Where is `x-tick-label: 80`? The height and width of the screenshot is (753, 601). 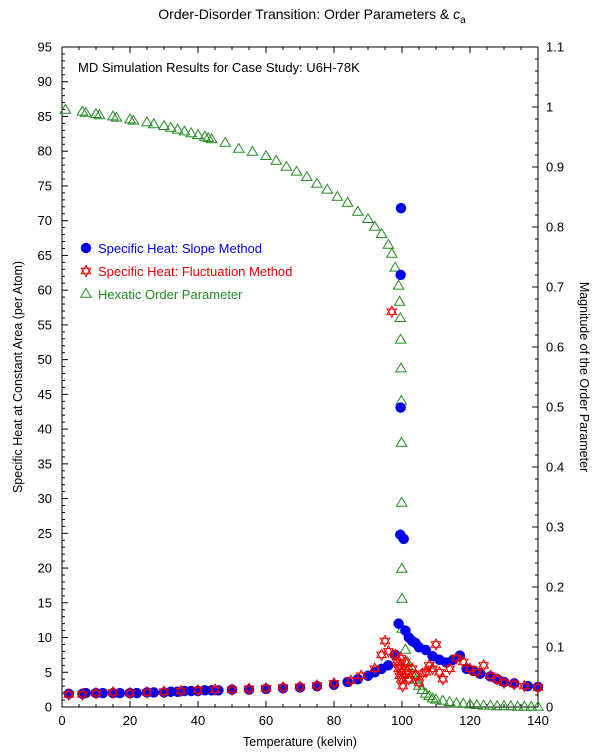
x-tick-label: 80 is located at coordinates (334, 720).